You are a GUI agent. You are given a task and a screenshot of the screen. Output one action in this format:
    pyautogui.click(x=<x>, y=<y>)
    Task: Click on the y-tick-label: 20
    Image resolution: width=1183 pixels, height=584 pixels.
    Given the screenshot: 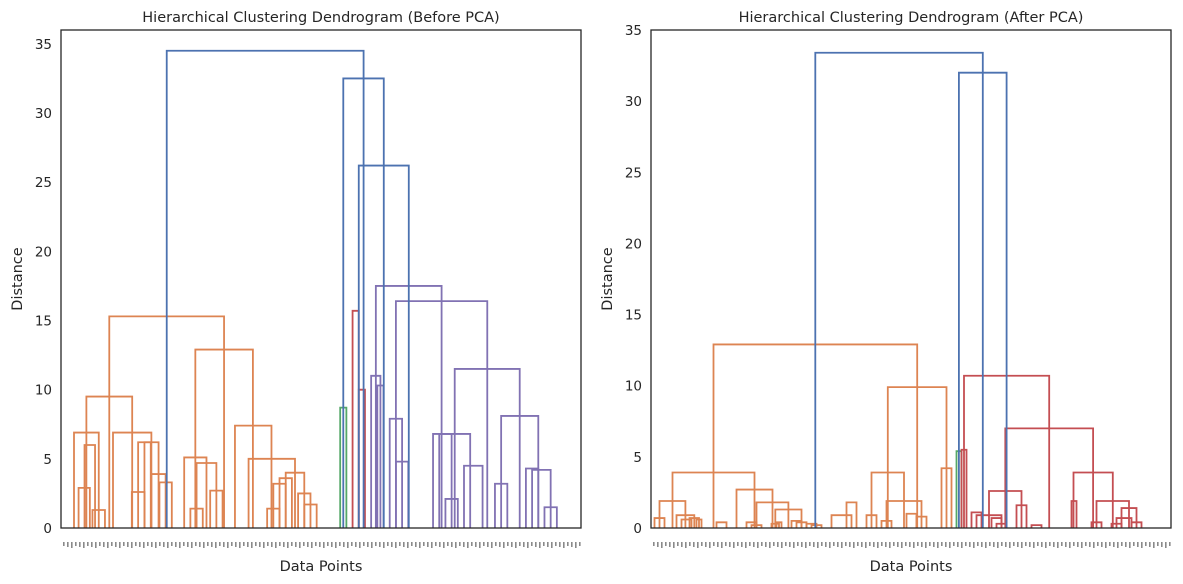 What is the action you would take?
    pyautogui.click(x=633, y=244)
    